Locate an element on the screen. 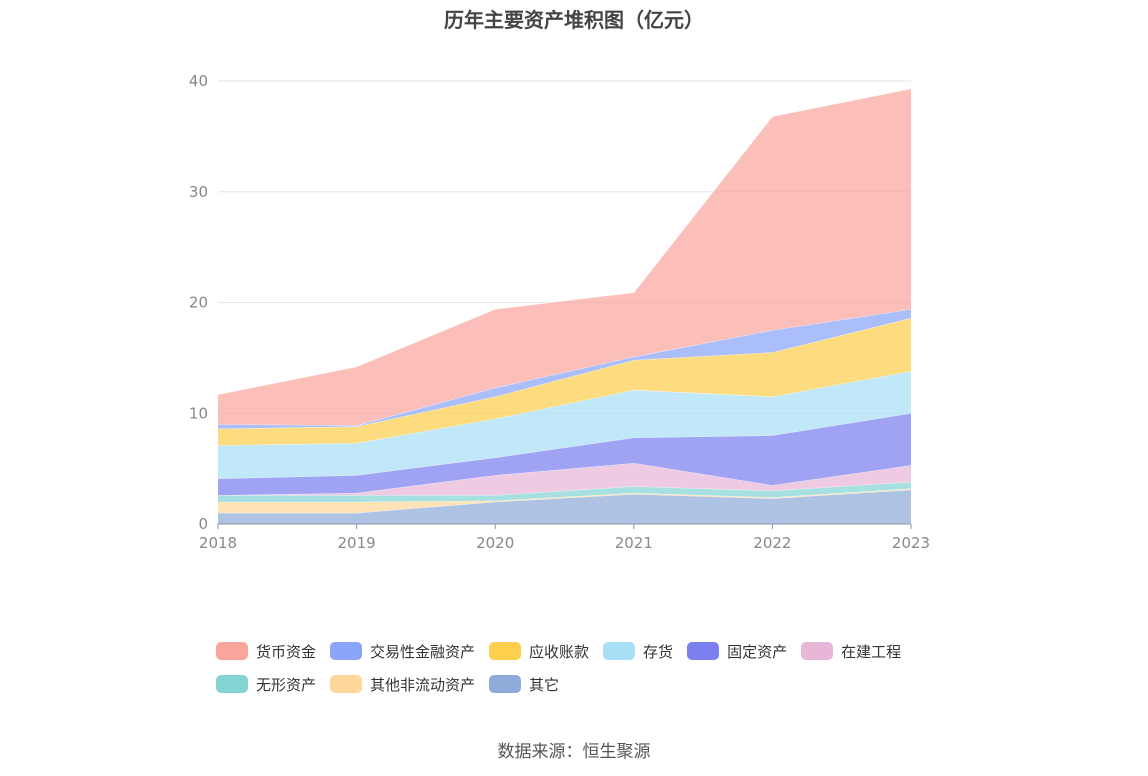 This screenshot has height=776, width=1148. legend-label: 应收账款 is located at coordinates (559, 651).